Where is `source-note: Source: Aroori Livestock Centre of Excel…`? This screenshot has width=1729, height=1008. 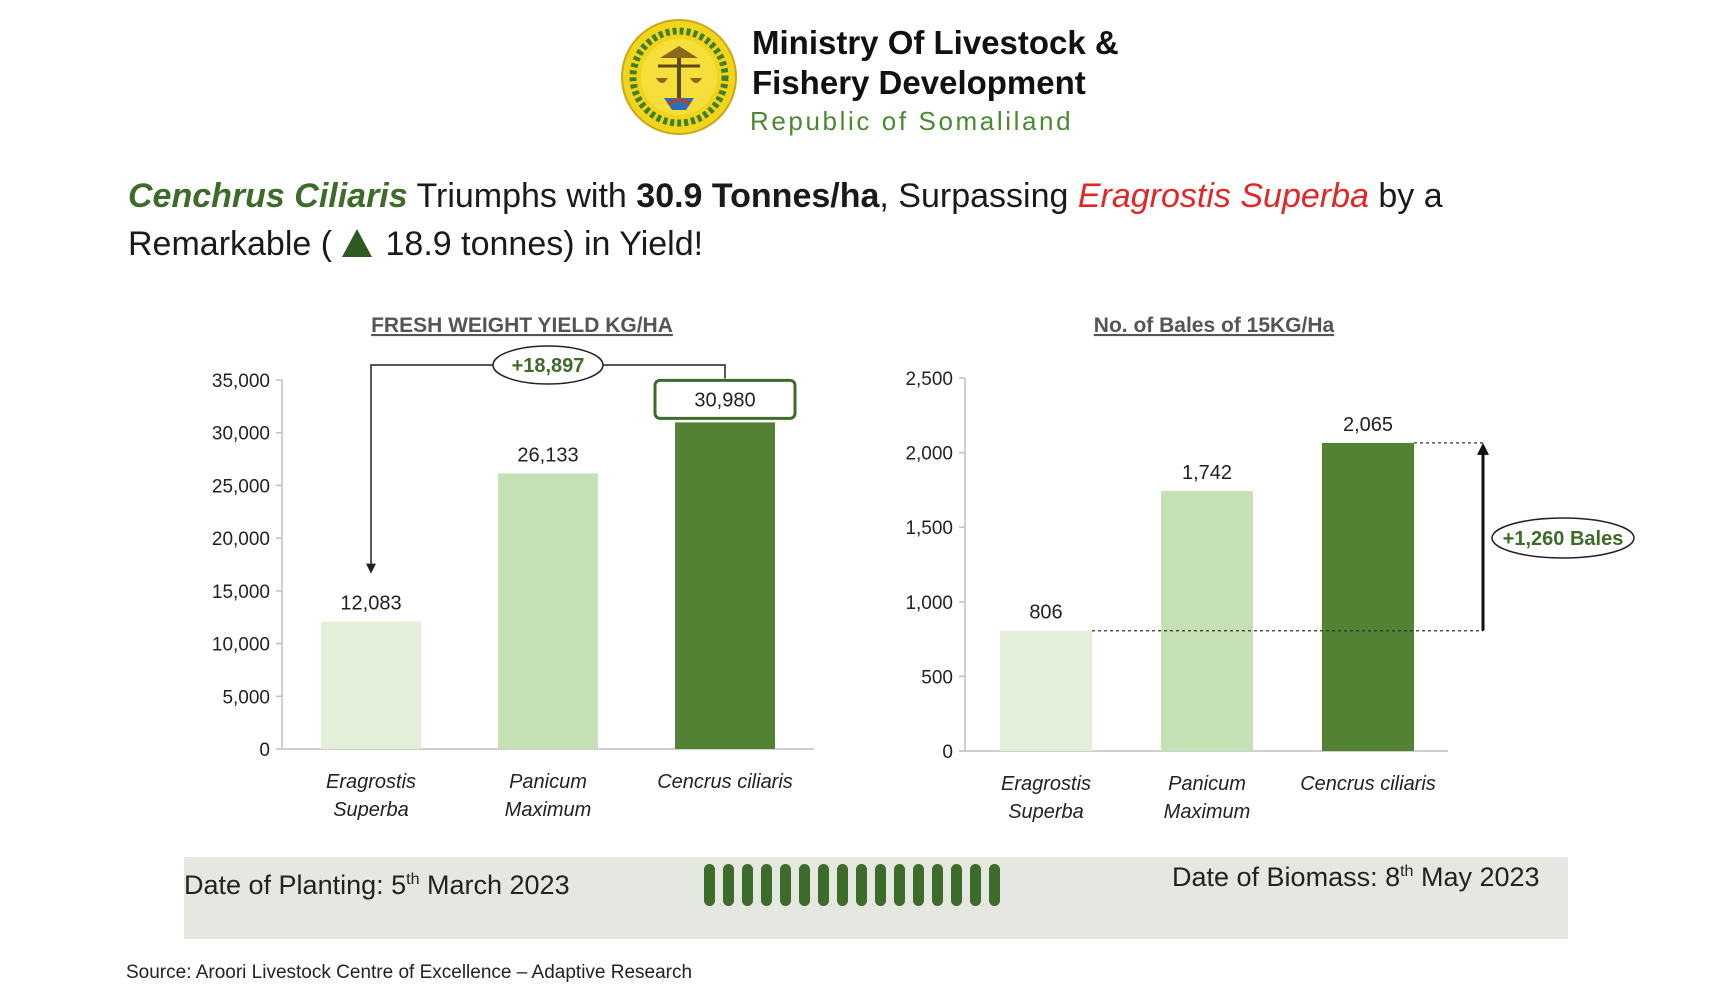
source-note: Source: Aroori Livestock Centre of Excel… is located at coordinates (409, 972).